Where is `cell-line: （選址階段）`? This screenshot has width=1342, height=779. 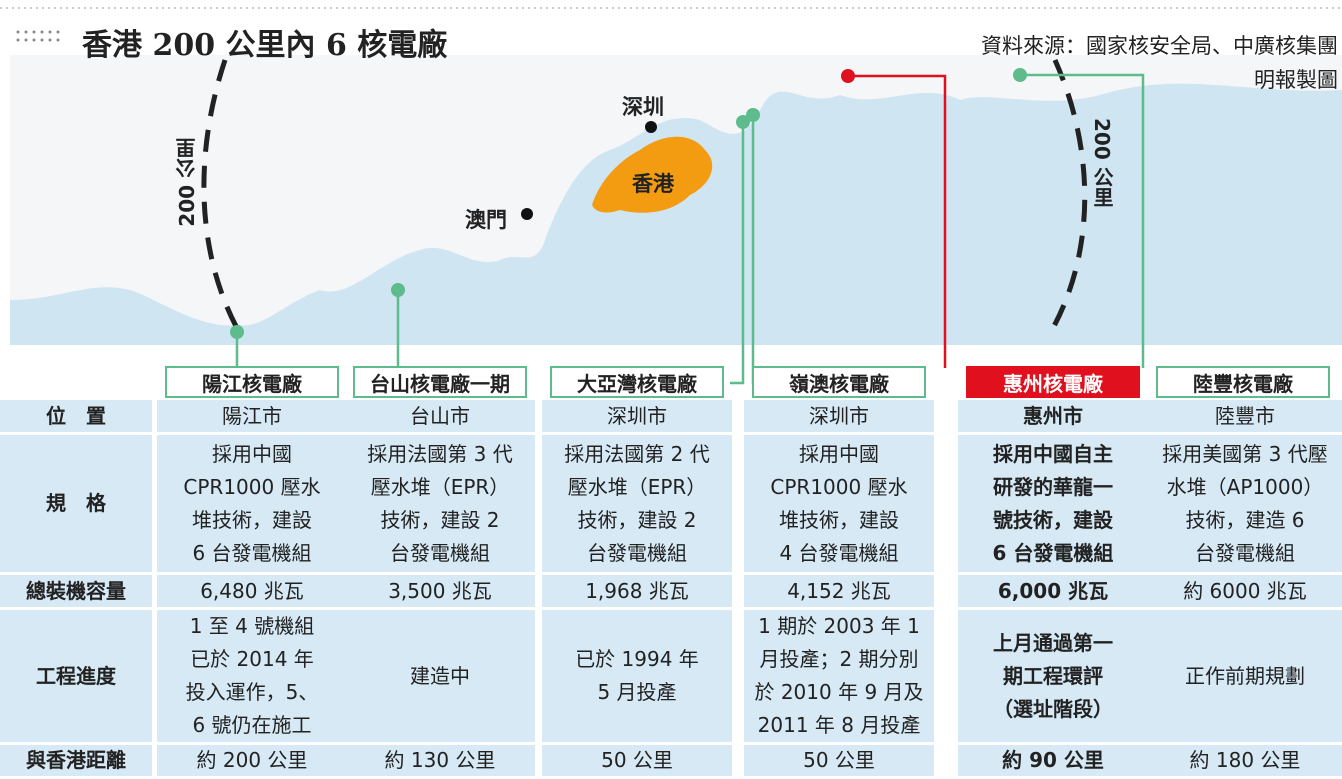
cell-line: （選址階段） is located at coordinates (1053, 708).